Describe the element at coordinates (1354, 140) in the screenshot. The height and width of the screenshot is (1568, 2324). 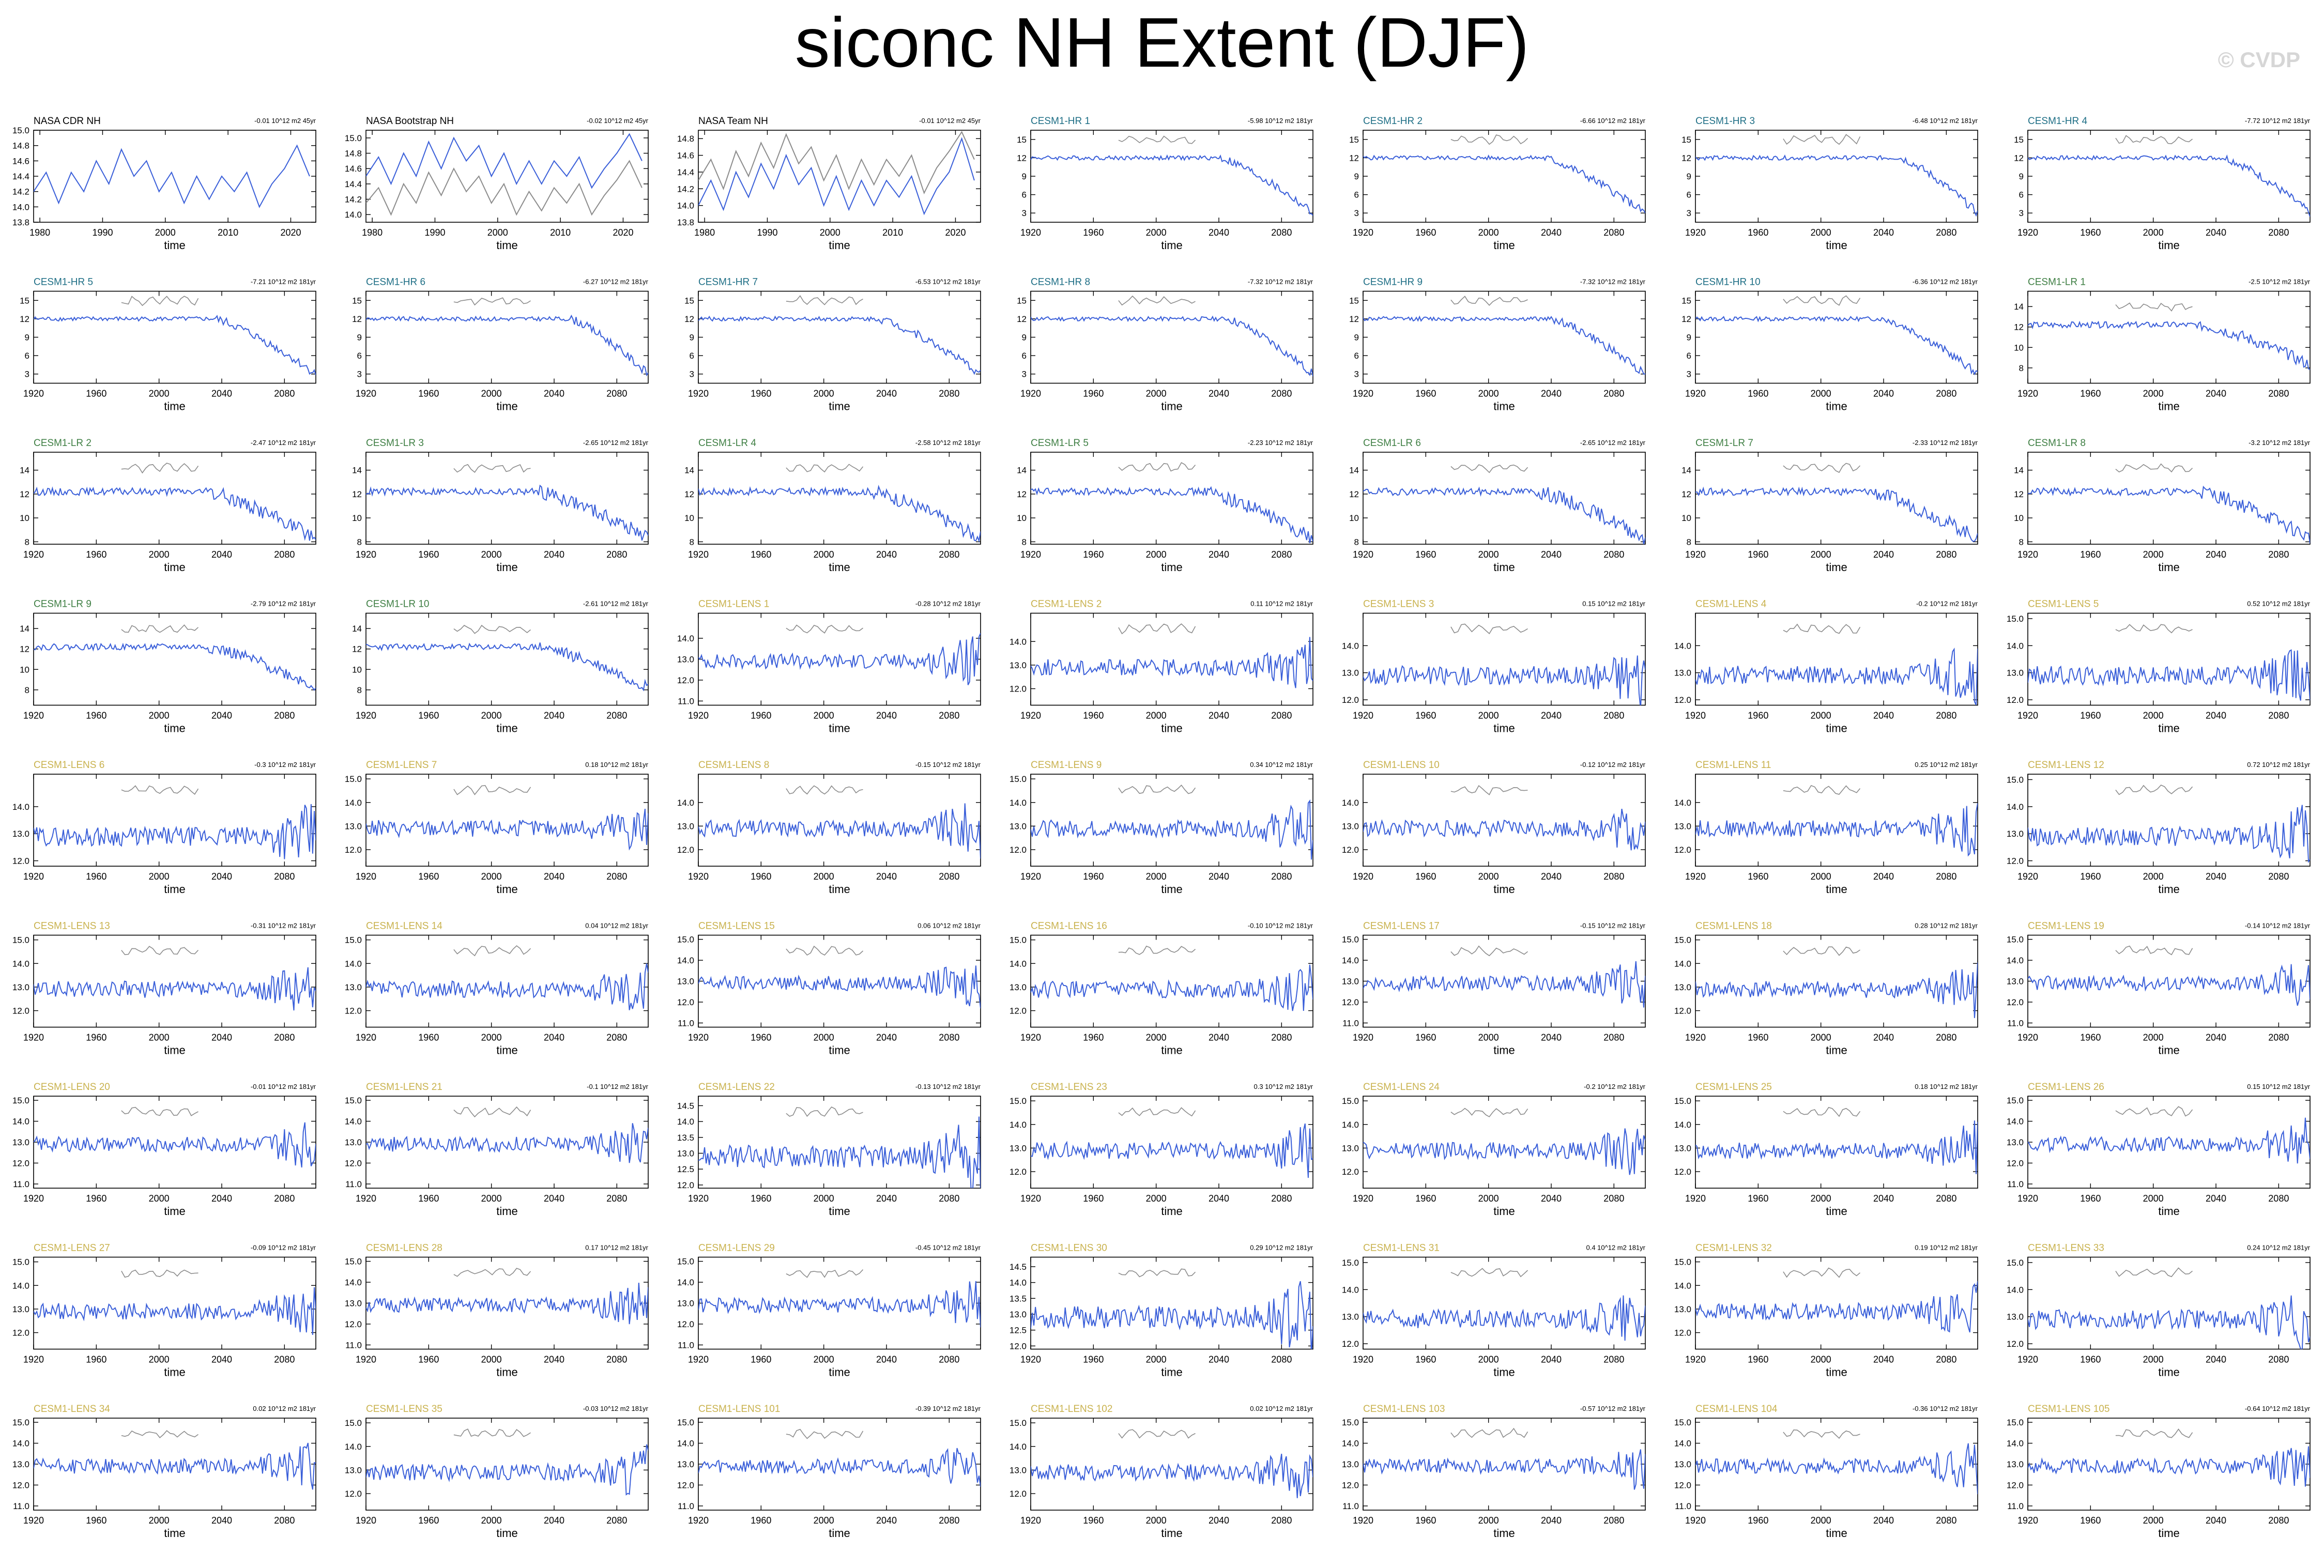
I see `y-tick-label: 15` at that location.